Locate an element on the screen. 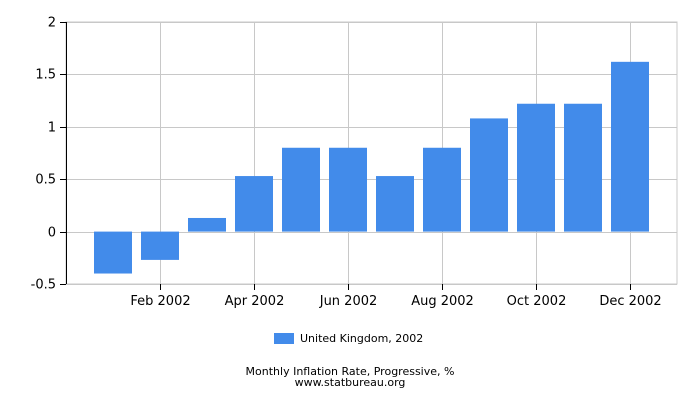 This screenshot has height=400, width=700. y-tick-label: 1.5 is located at coordinates (45, 75).